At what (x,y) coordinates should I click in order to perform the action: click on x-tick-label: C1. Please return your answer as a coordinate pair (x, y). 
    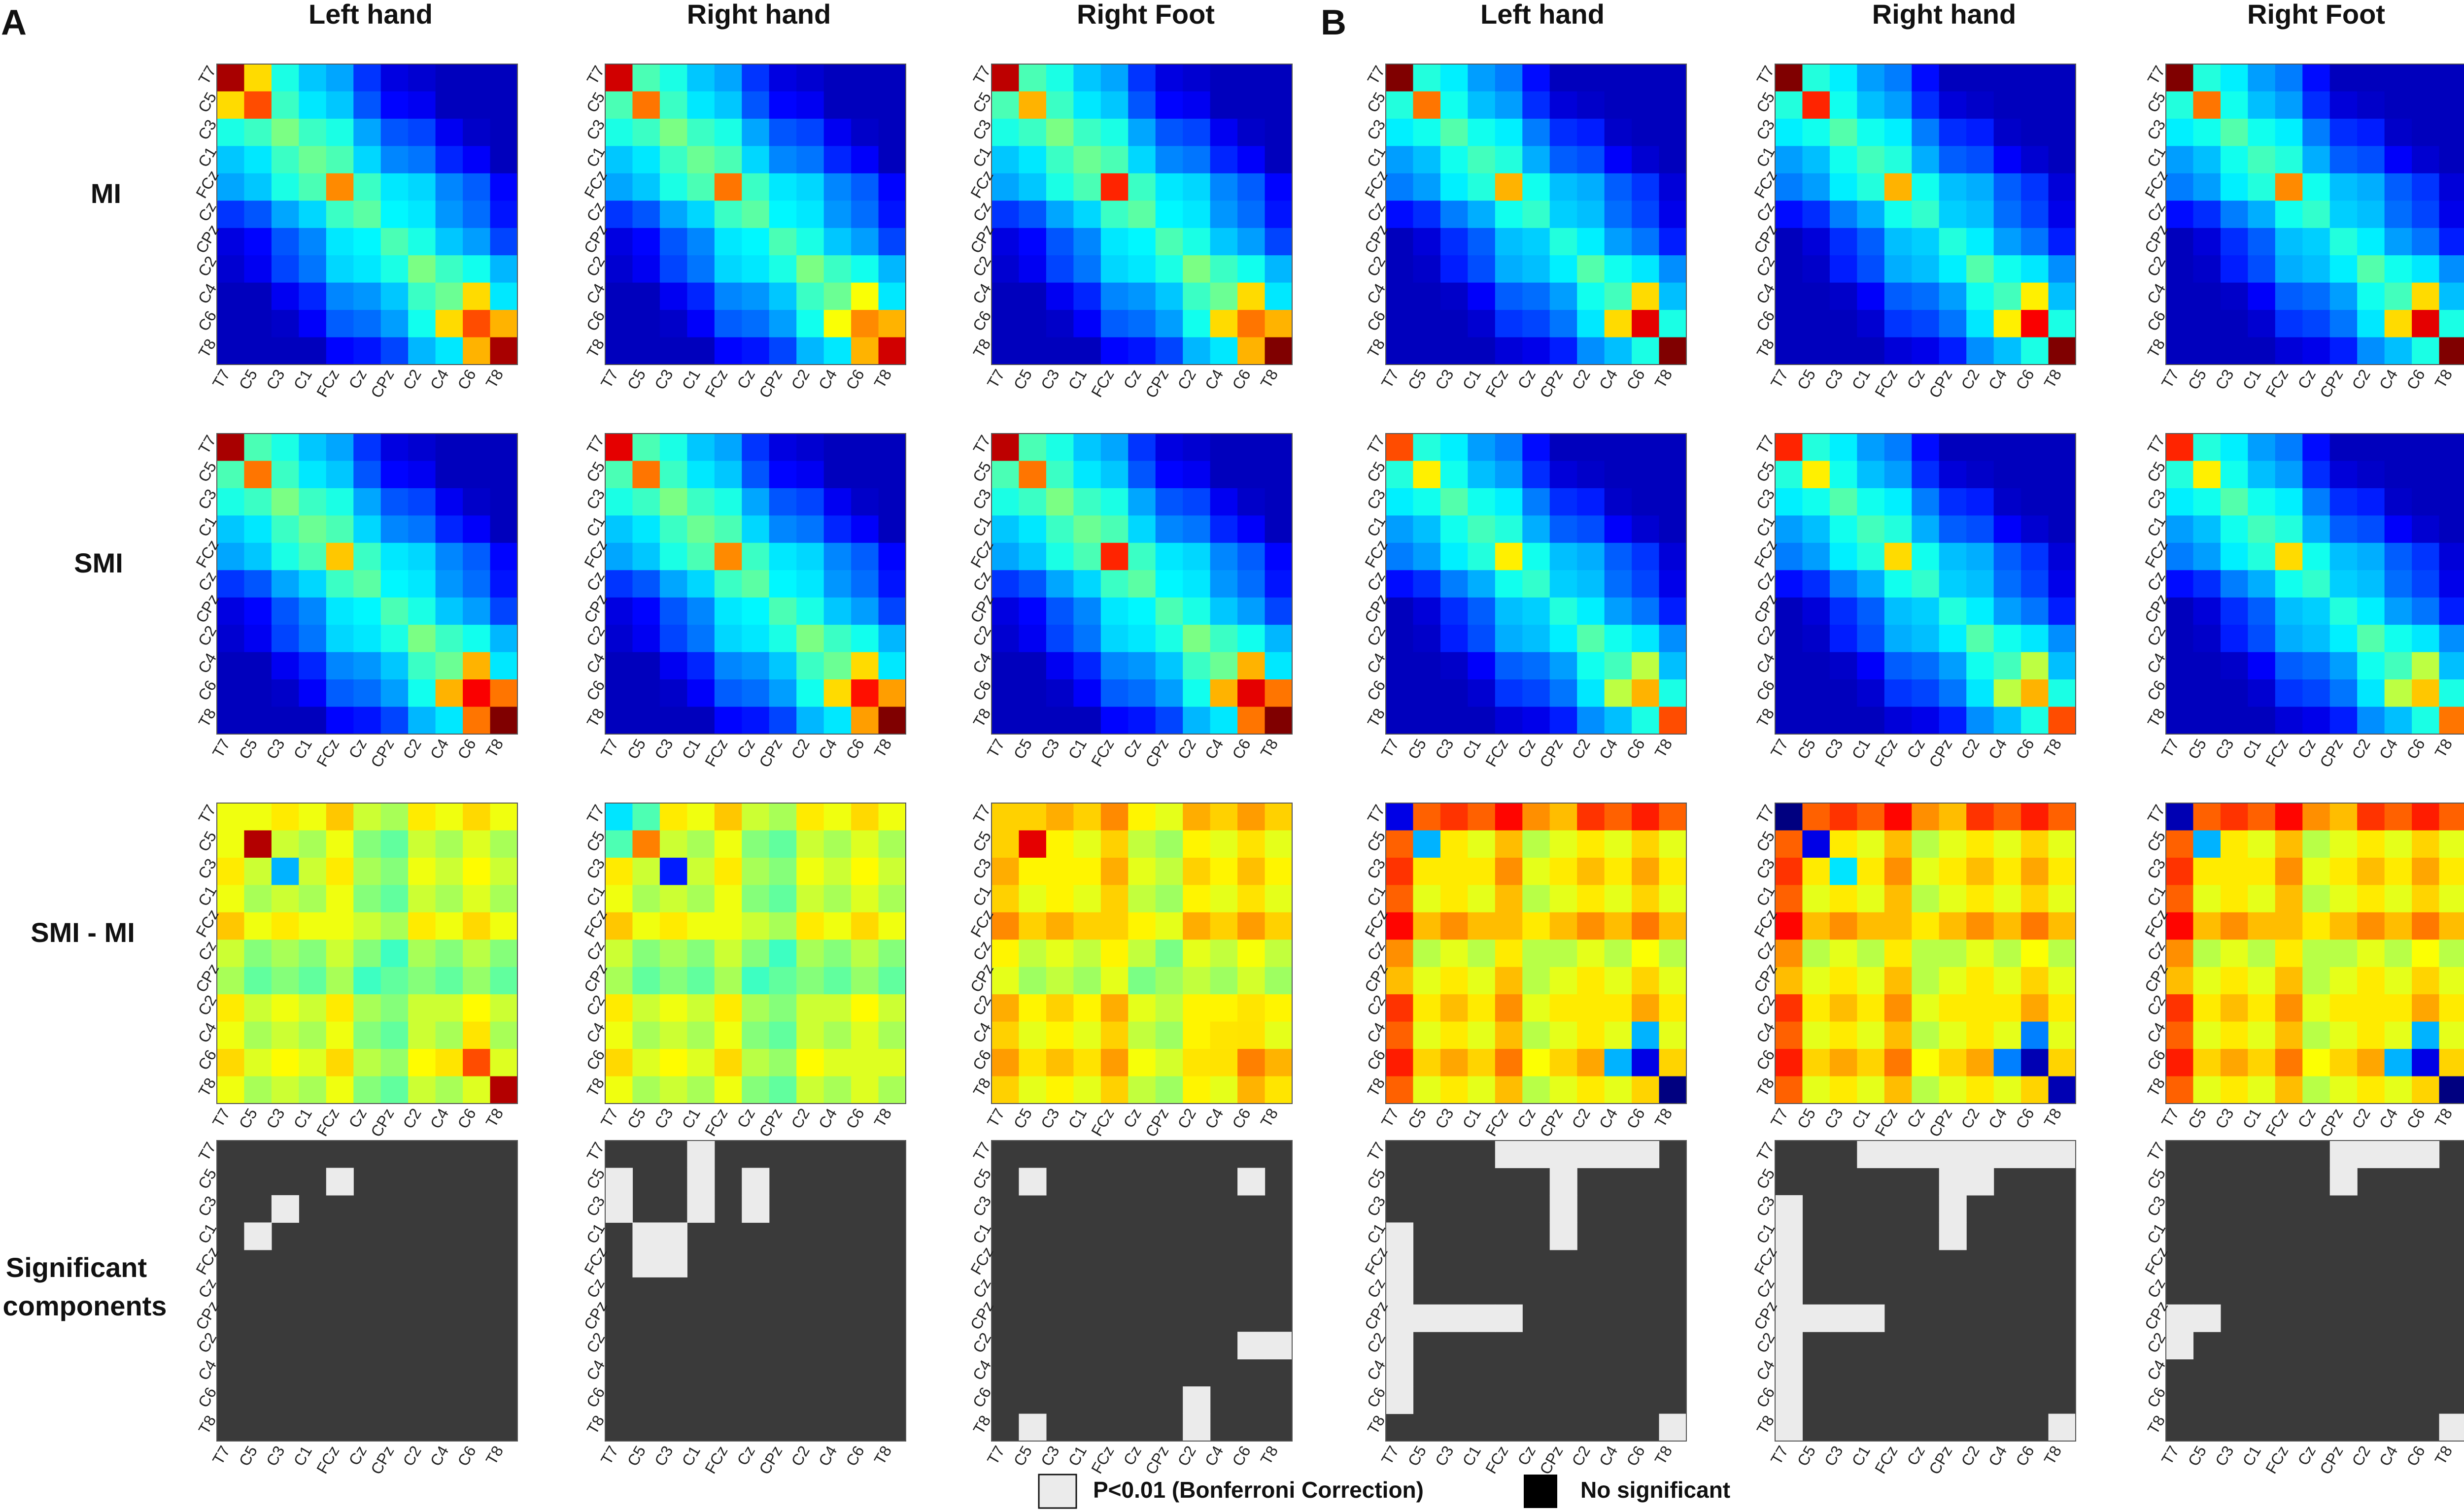
    Looking at the image, I should click on (2252, 749).